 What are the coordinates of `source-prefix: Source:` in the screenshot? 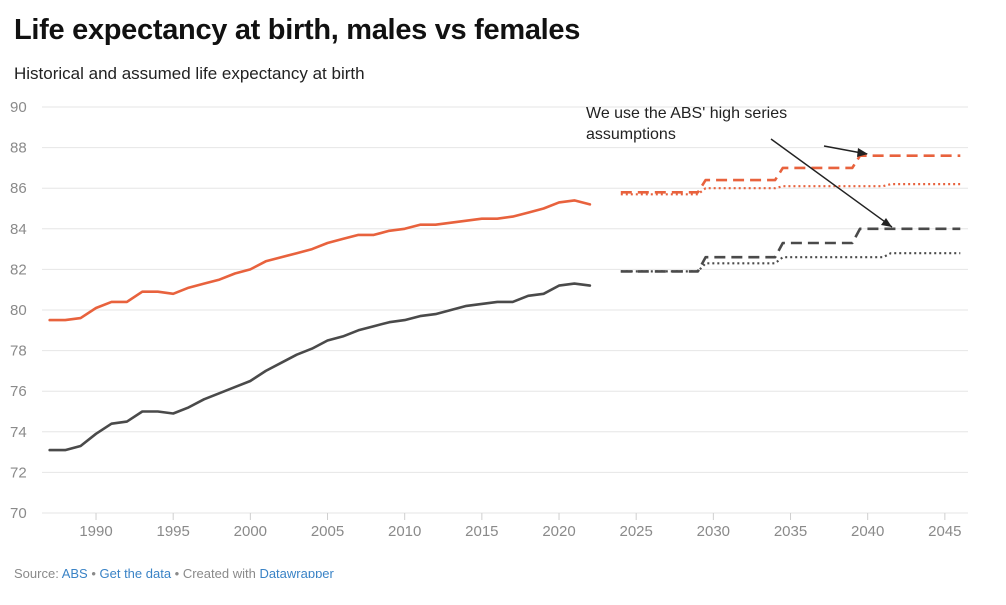 It's located at (38, 572).